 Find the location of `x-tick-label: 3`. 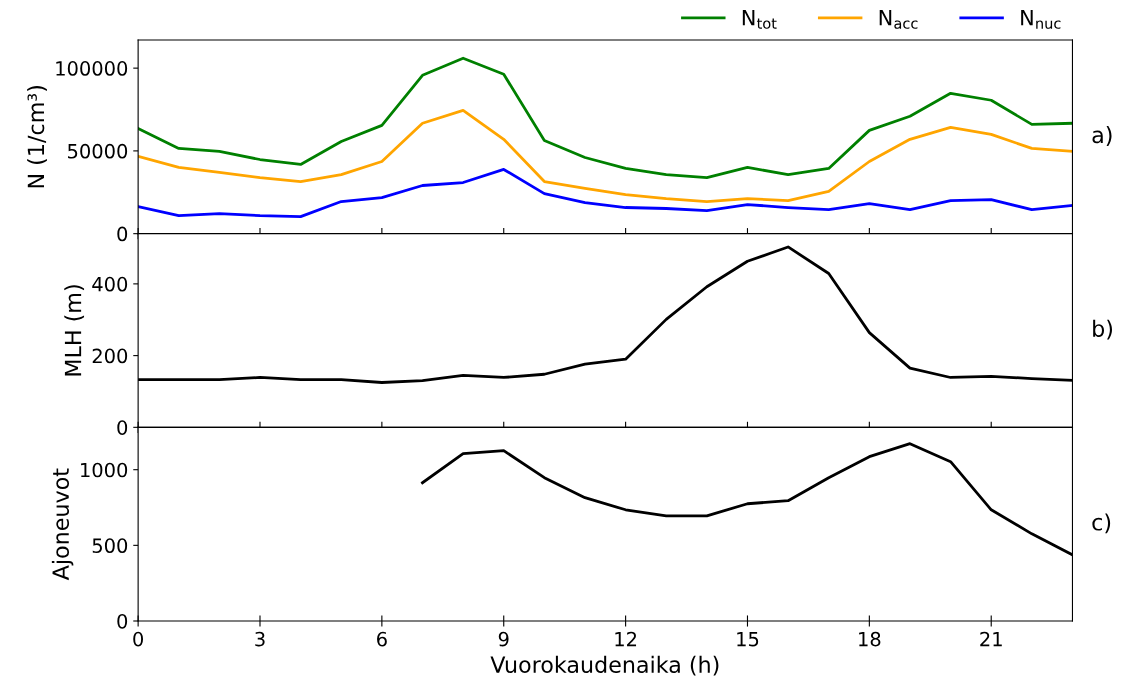

x-tick-label: 3 is located at coordinates (260, 639).